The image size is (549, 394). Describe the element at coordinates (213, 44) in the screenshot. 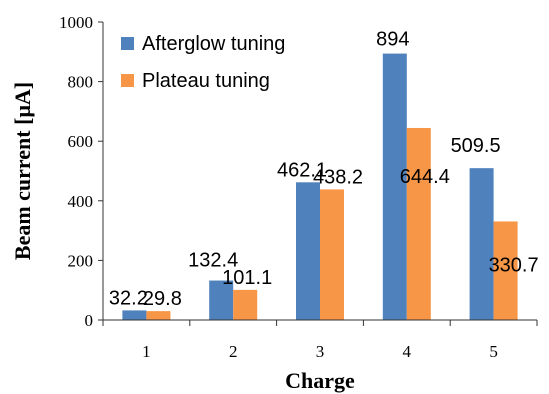

I see `legend-label-afterglow: Afterglow tuning` at that location.